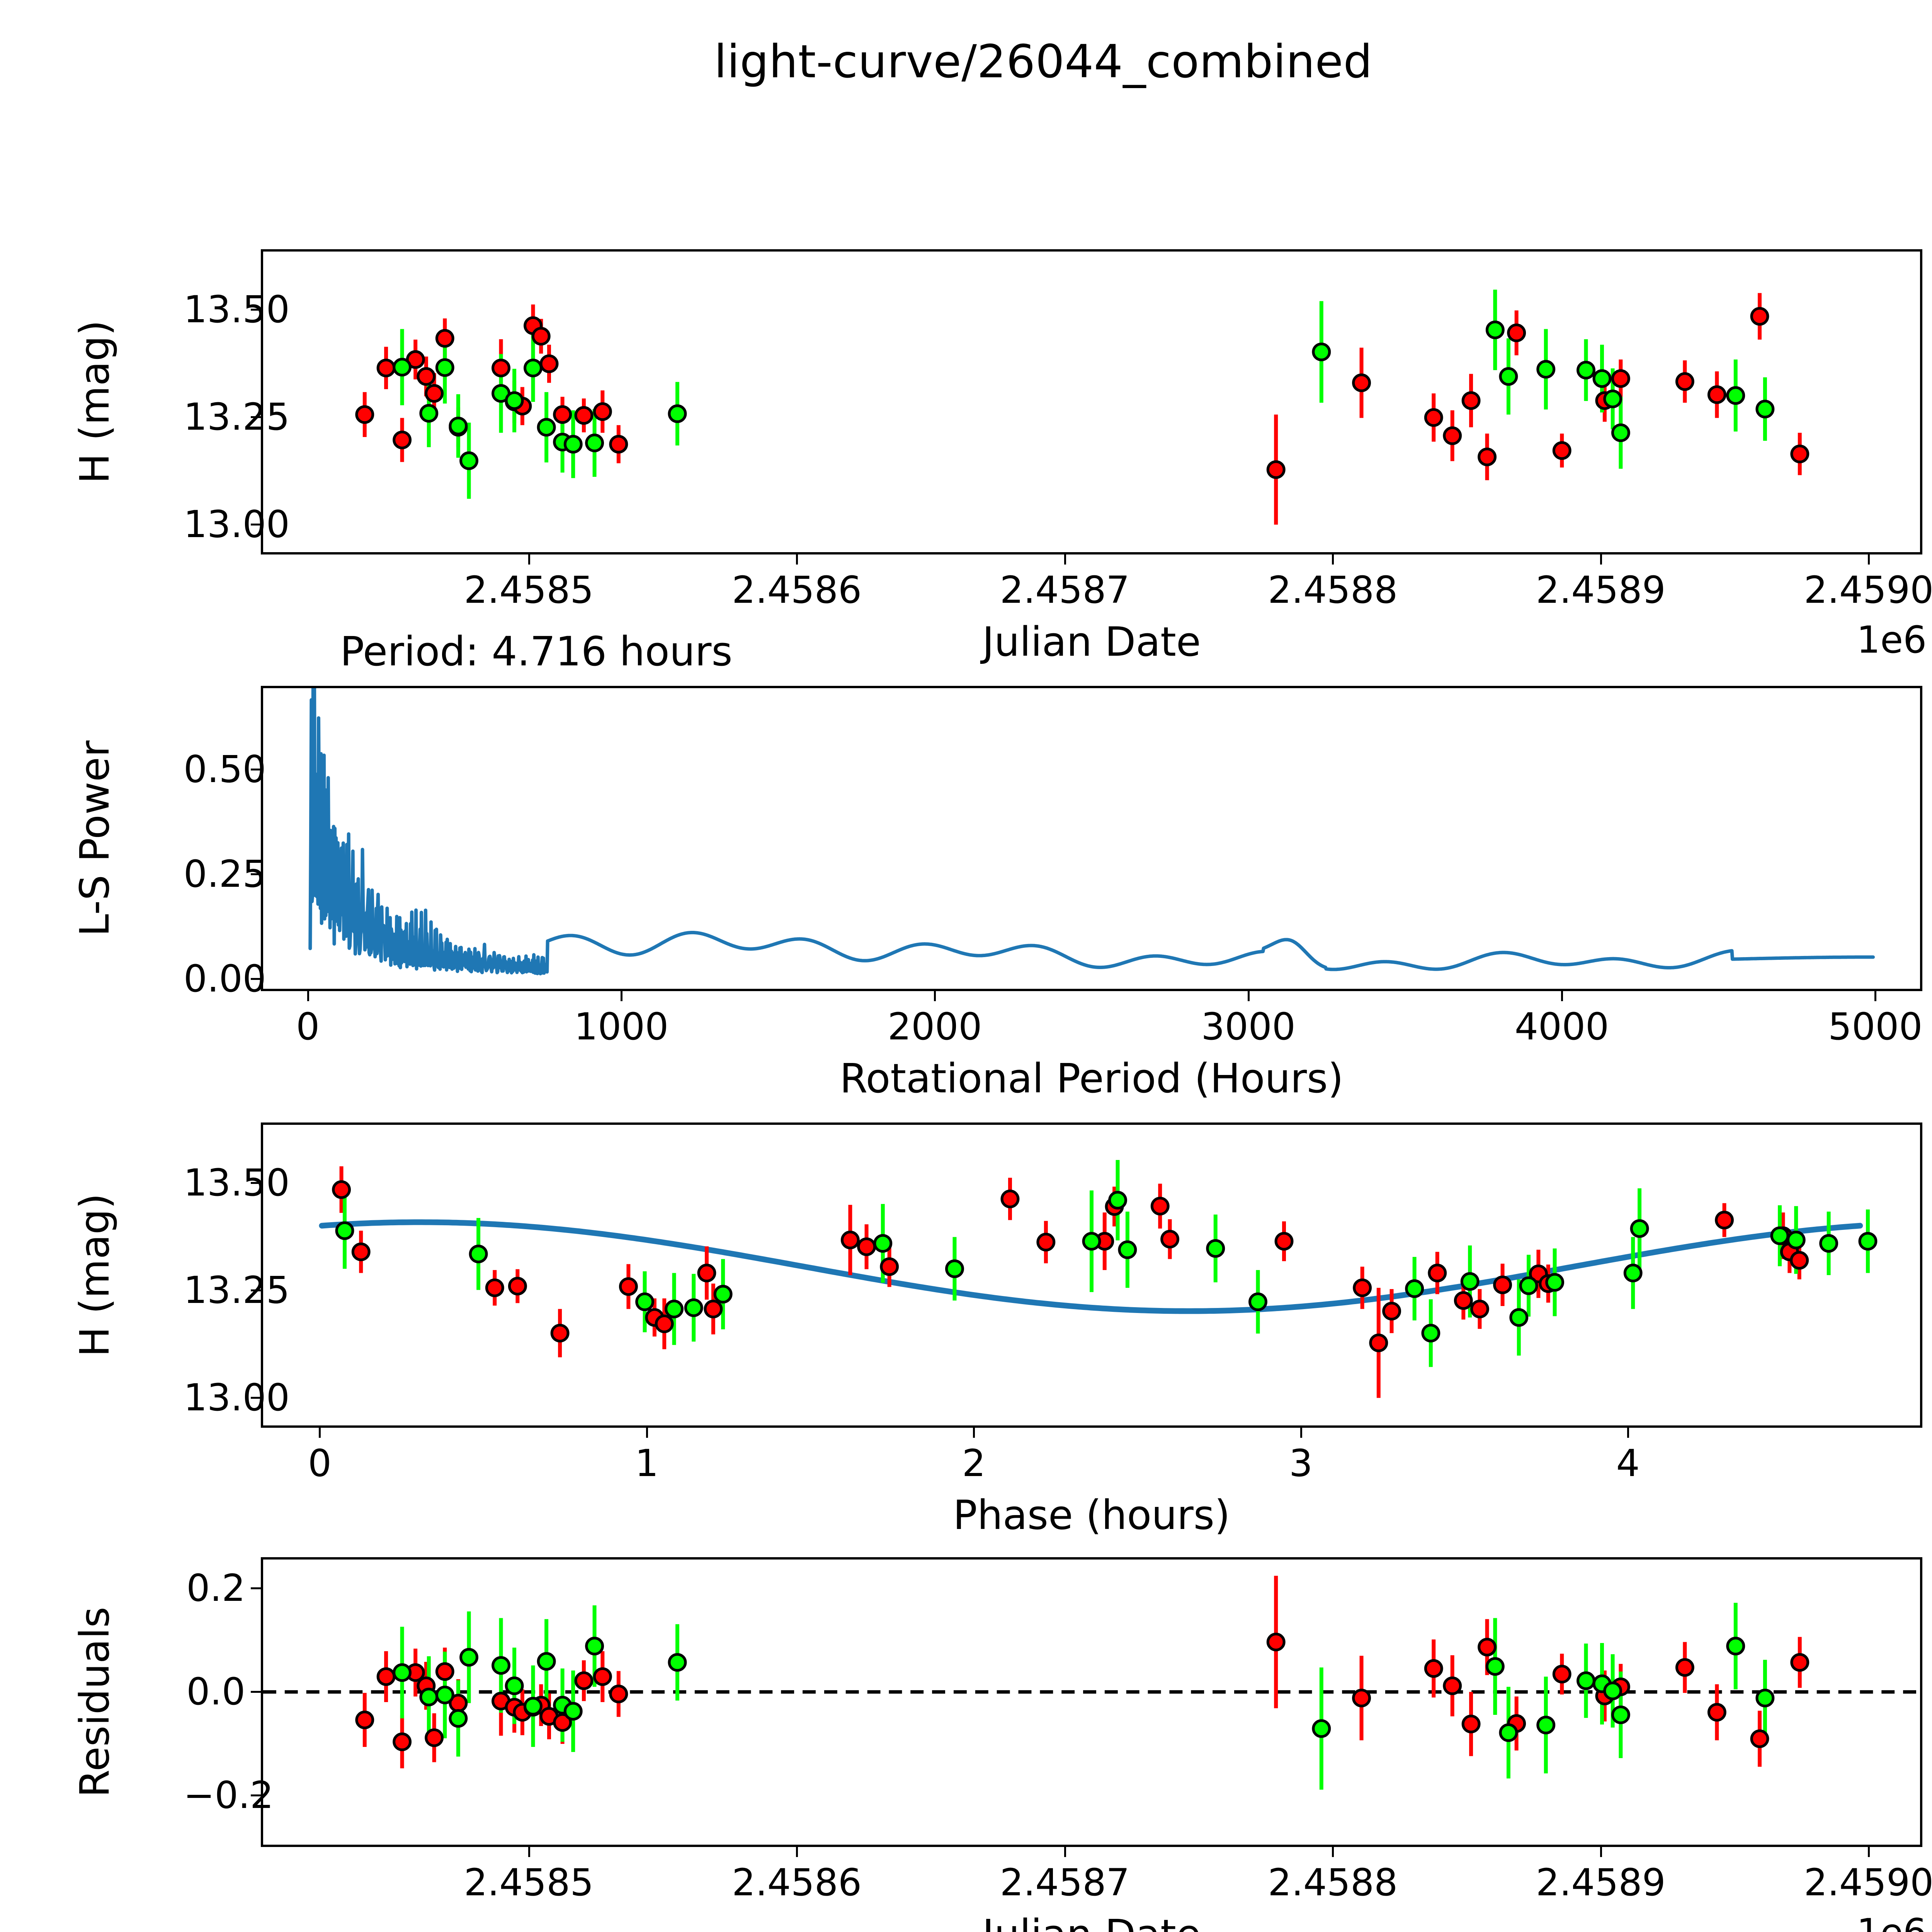 This screenshot has width=1932, height=1932. What do you see at coordinates (647, 1463) in the screenshot?
I see `panel-phase-xticklabel: 1` at bounding box center [647, 1463].